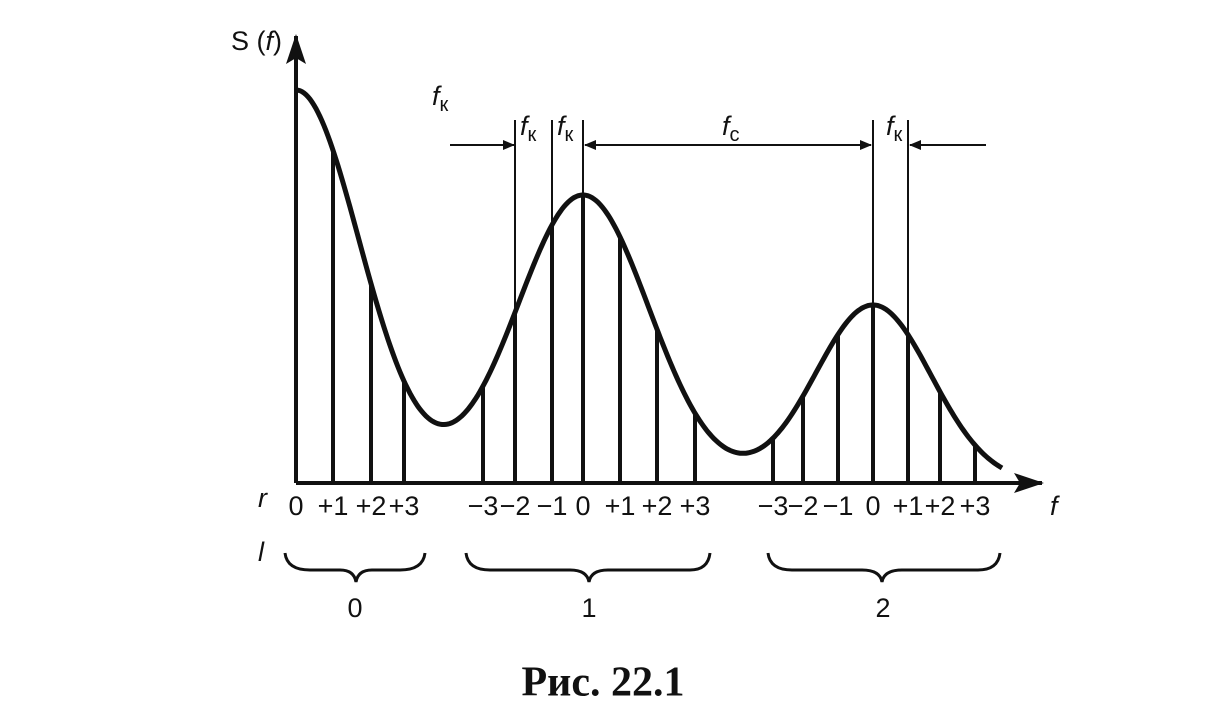 This screenshot has width=1207, height=718. I want to click on caption: Рис. 22.1, so click(603, 683).